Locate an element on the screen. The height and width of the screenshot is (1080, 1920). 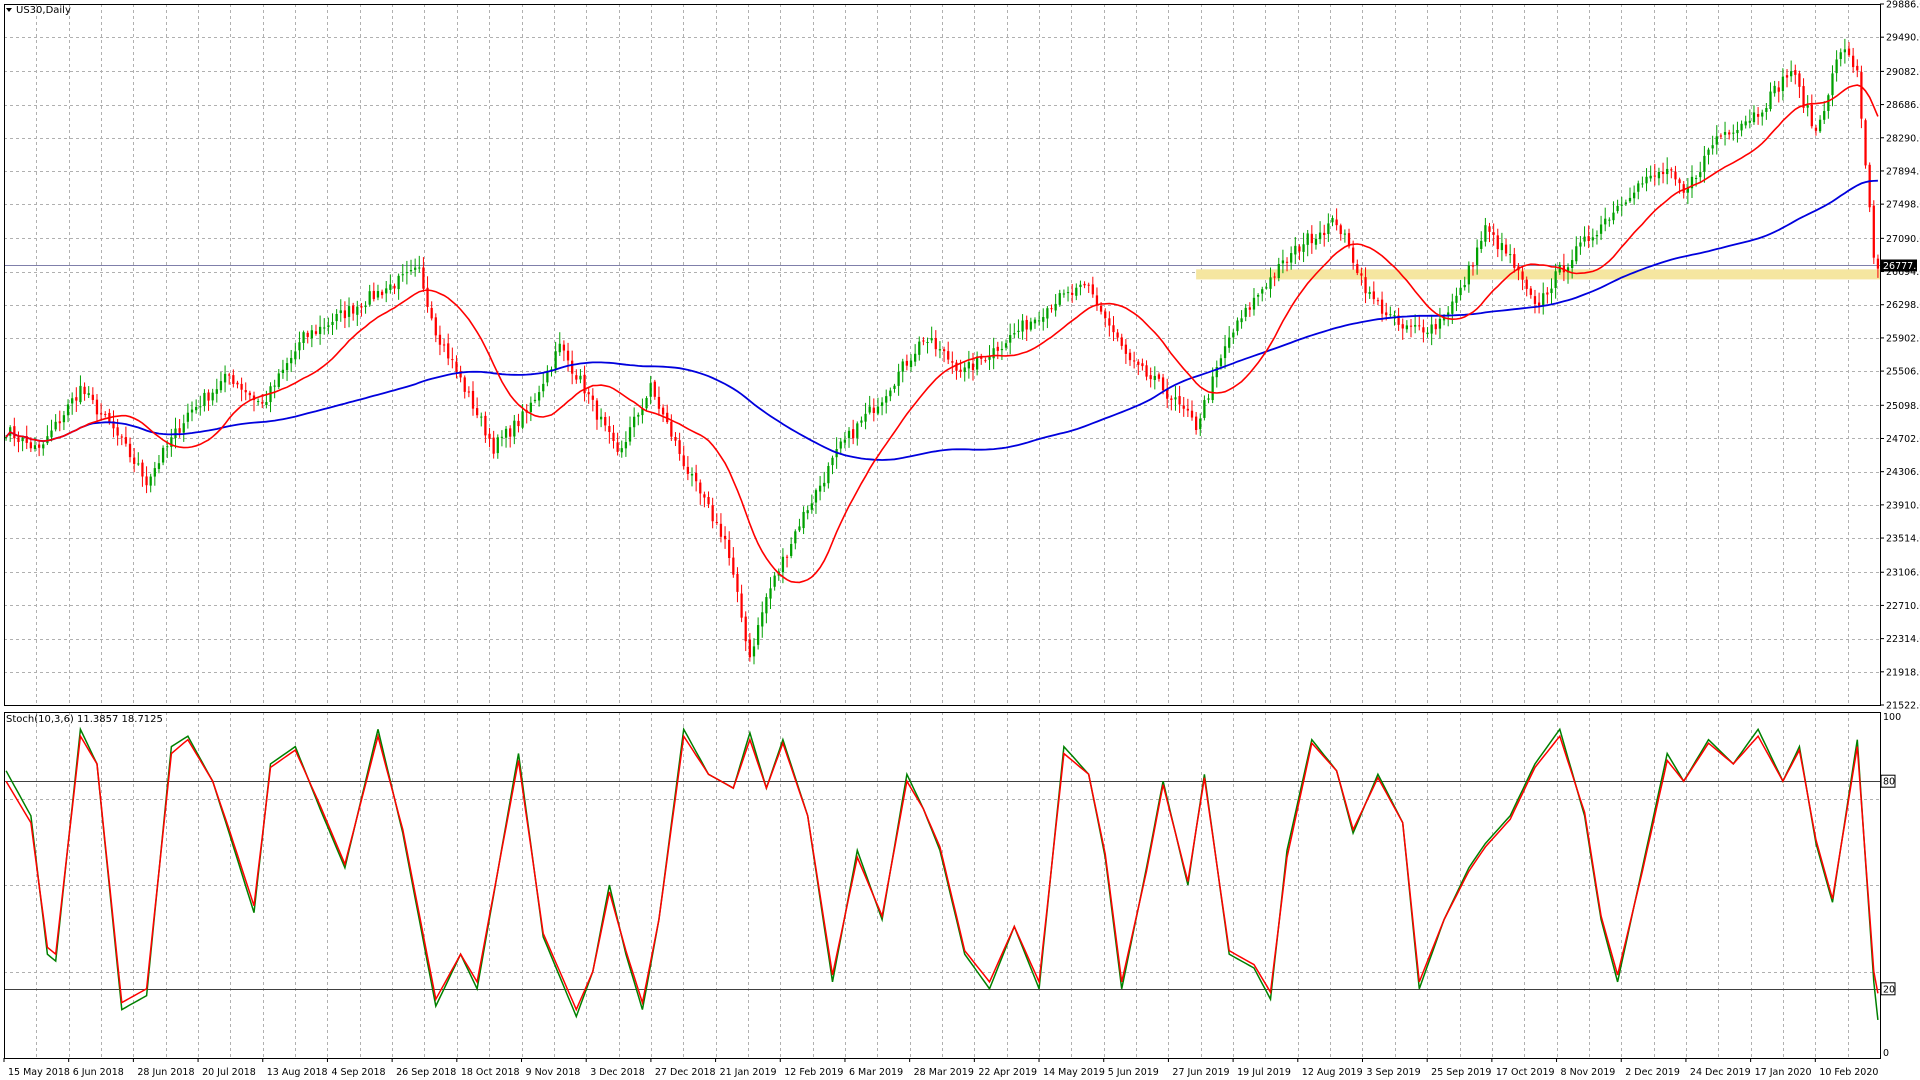
dropdown-triangle-icon is located at coordinates (9, 10).